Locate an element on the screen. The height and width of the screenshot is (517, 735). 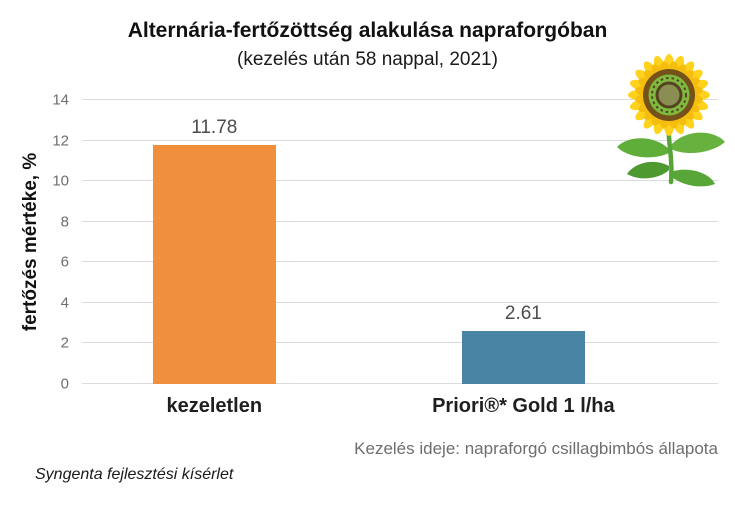
y-tick-label: 4 is located at coordinates (64, 303).